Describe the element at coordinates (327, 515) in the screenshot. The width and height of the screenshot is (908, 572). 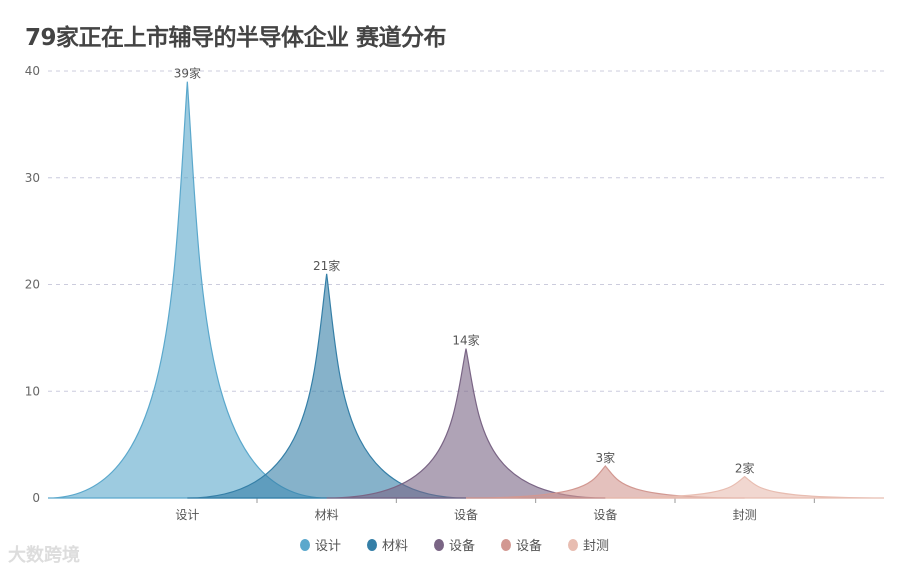
I see `x-tick-label: 材料` at that location.